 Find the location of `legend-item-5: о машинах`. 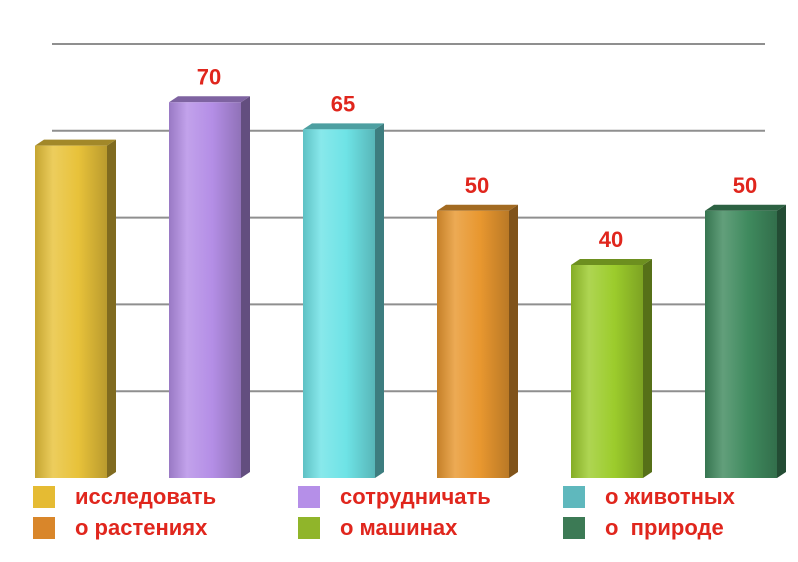

legend-item-5: о машинах is located at coordinates (377, 528).